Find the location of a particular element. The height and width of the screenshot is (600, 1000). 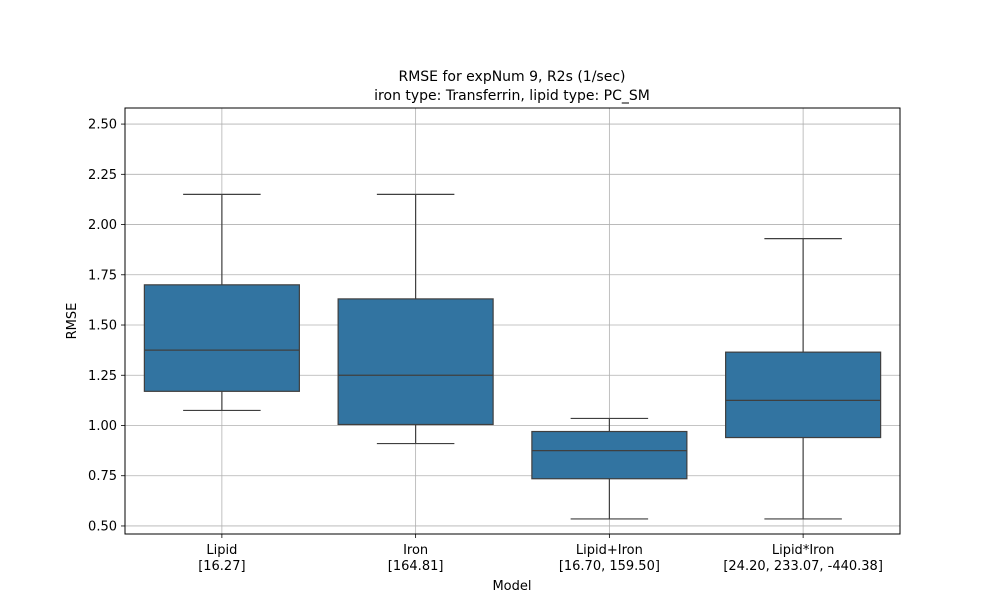

y-tick-label: 2.25 is located at coordinates (102, 175).